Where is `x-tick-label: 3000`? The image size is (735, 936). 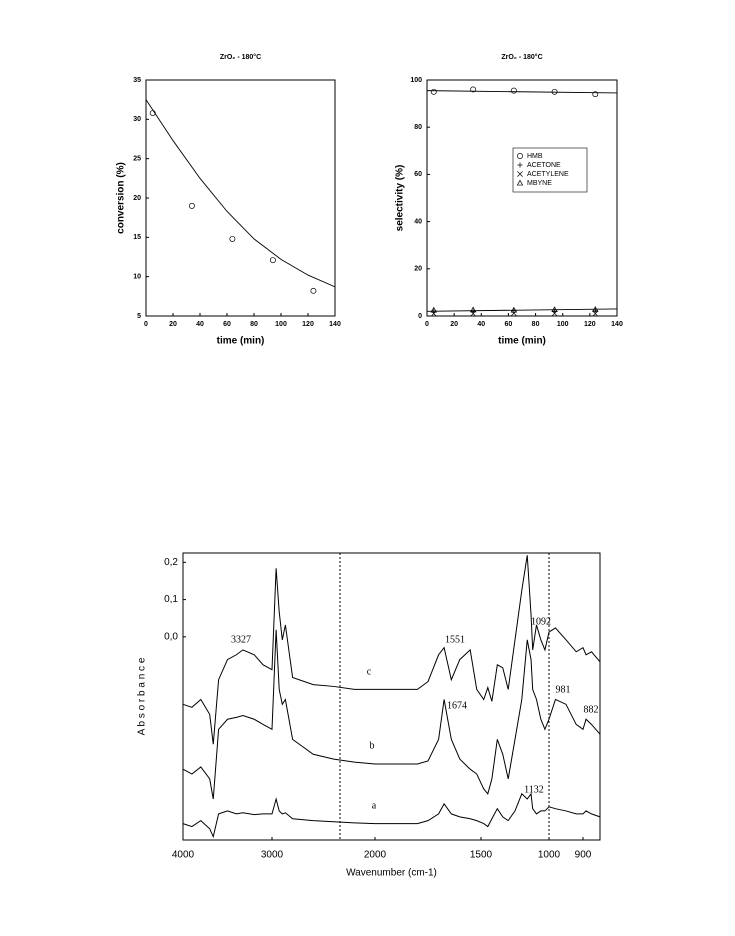
x-tick-label: 3000 is located at coordinates (272, 855).